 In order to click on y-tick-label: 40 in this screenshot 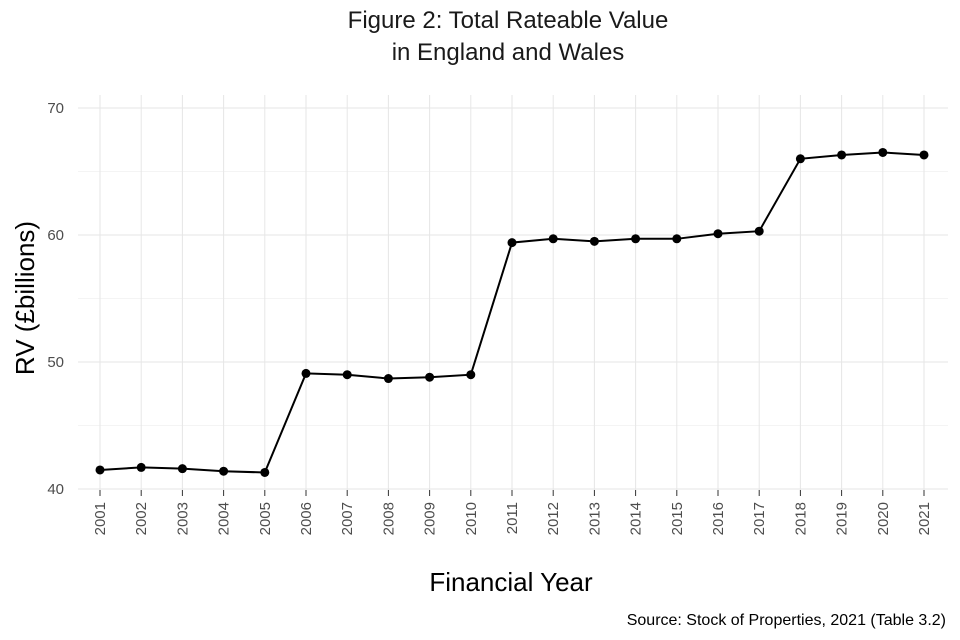, I will do `click(55, 489)`.